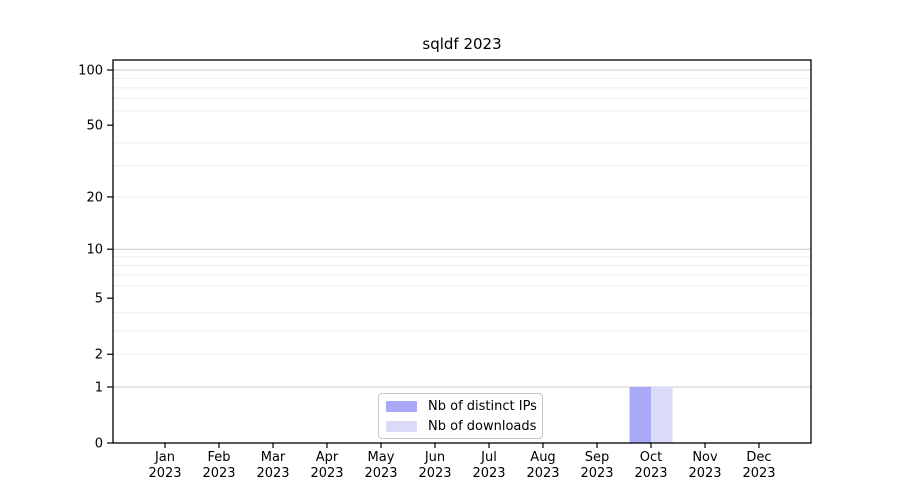 This screenshot has width=900, height=500. Describe the element at coordinates (462, 44) in the screenshot. I see `chart-title: sqldf 2023` at that location.